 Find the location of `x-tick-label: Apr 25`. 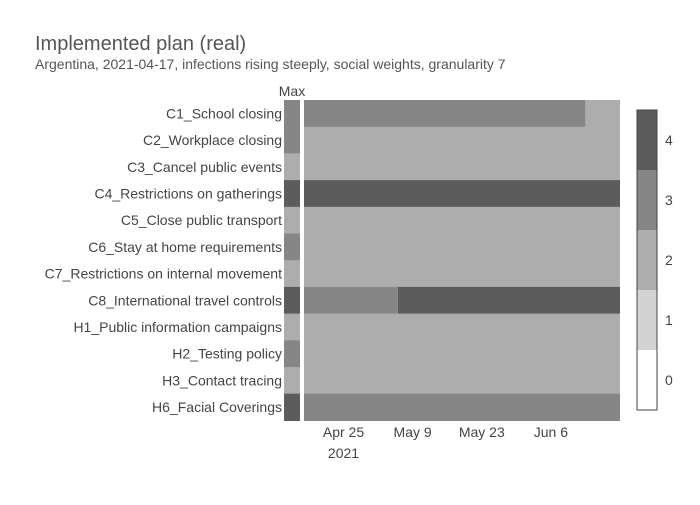

x-tick-label: Apr 25 is located at coordinates (343, 432).